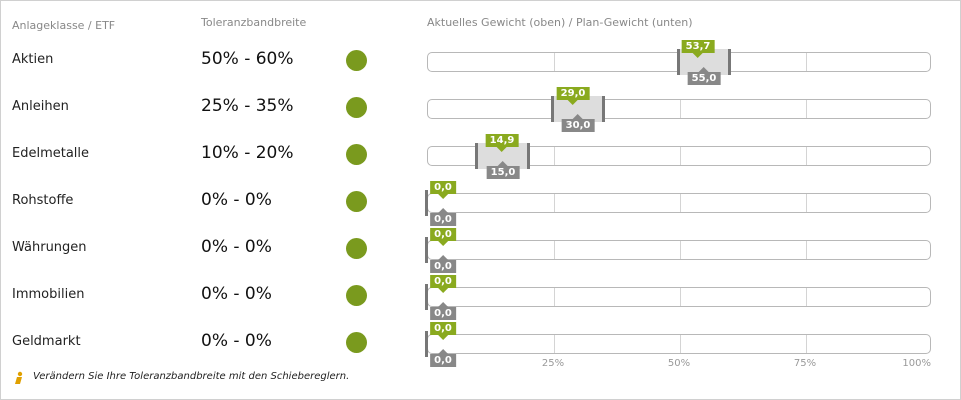  I want to click on asset-name: Geldmarkt, so click(46, 341).